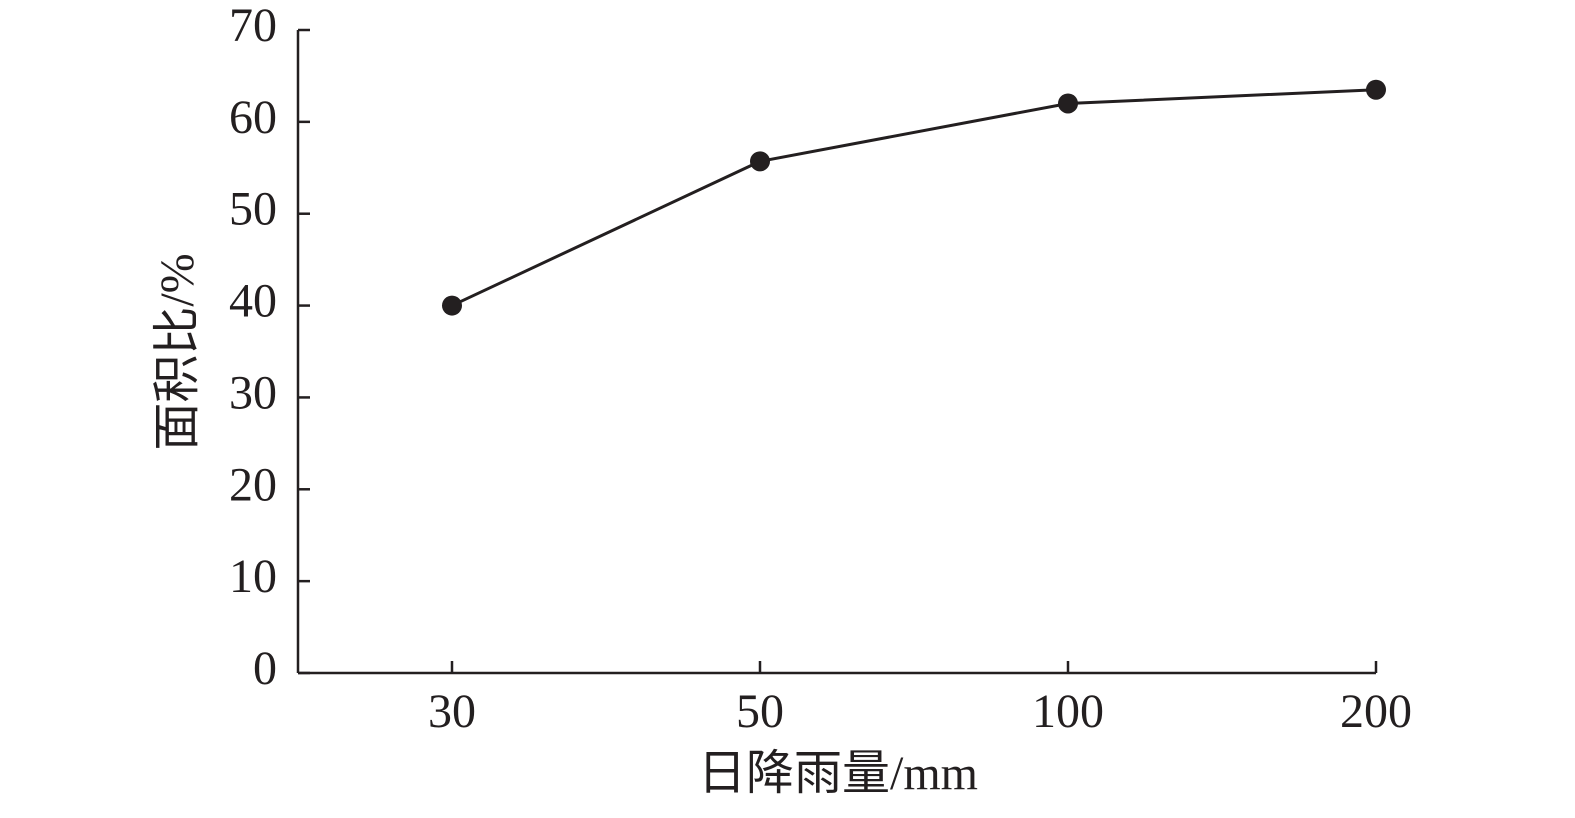 The width and height of the screenshot is (1575, 818). Describe the element at coordinates (253, 576) in the screenshot. I see `y-tick-label: 10` at that location.